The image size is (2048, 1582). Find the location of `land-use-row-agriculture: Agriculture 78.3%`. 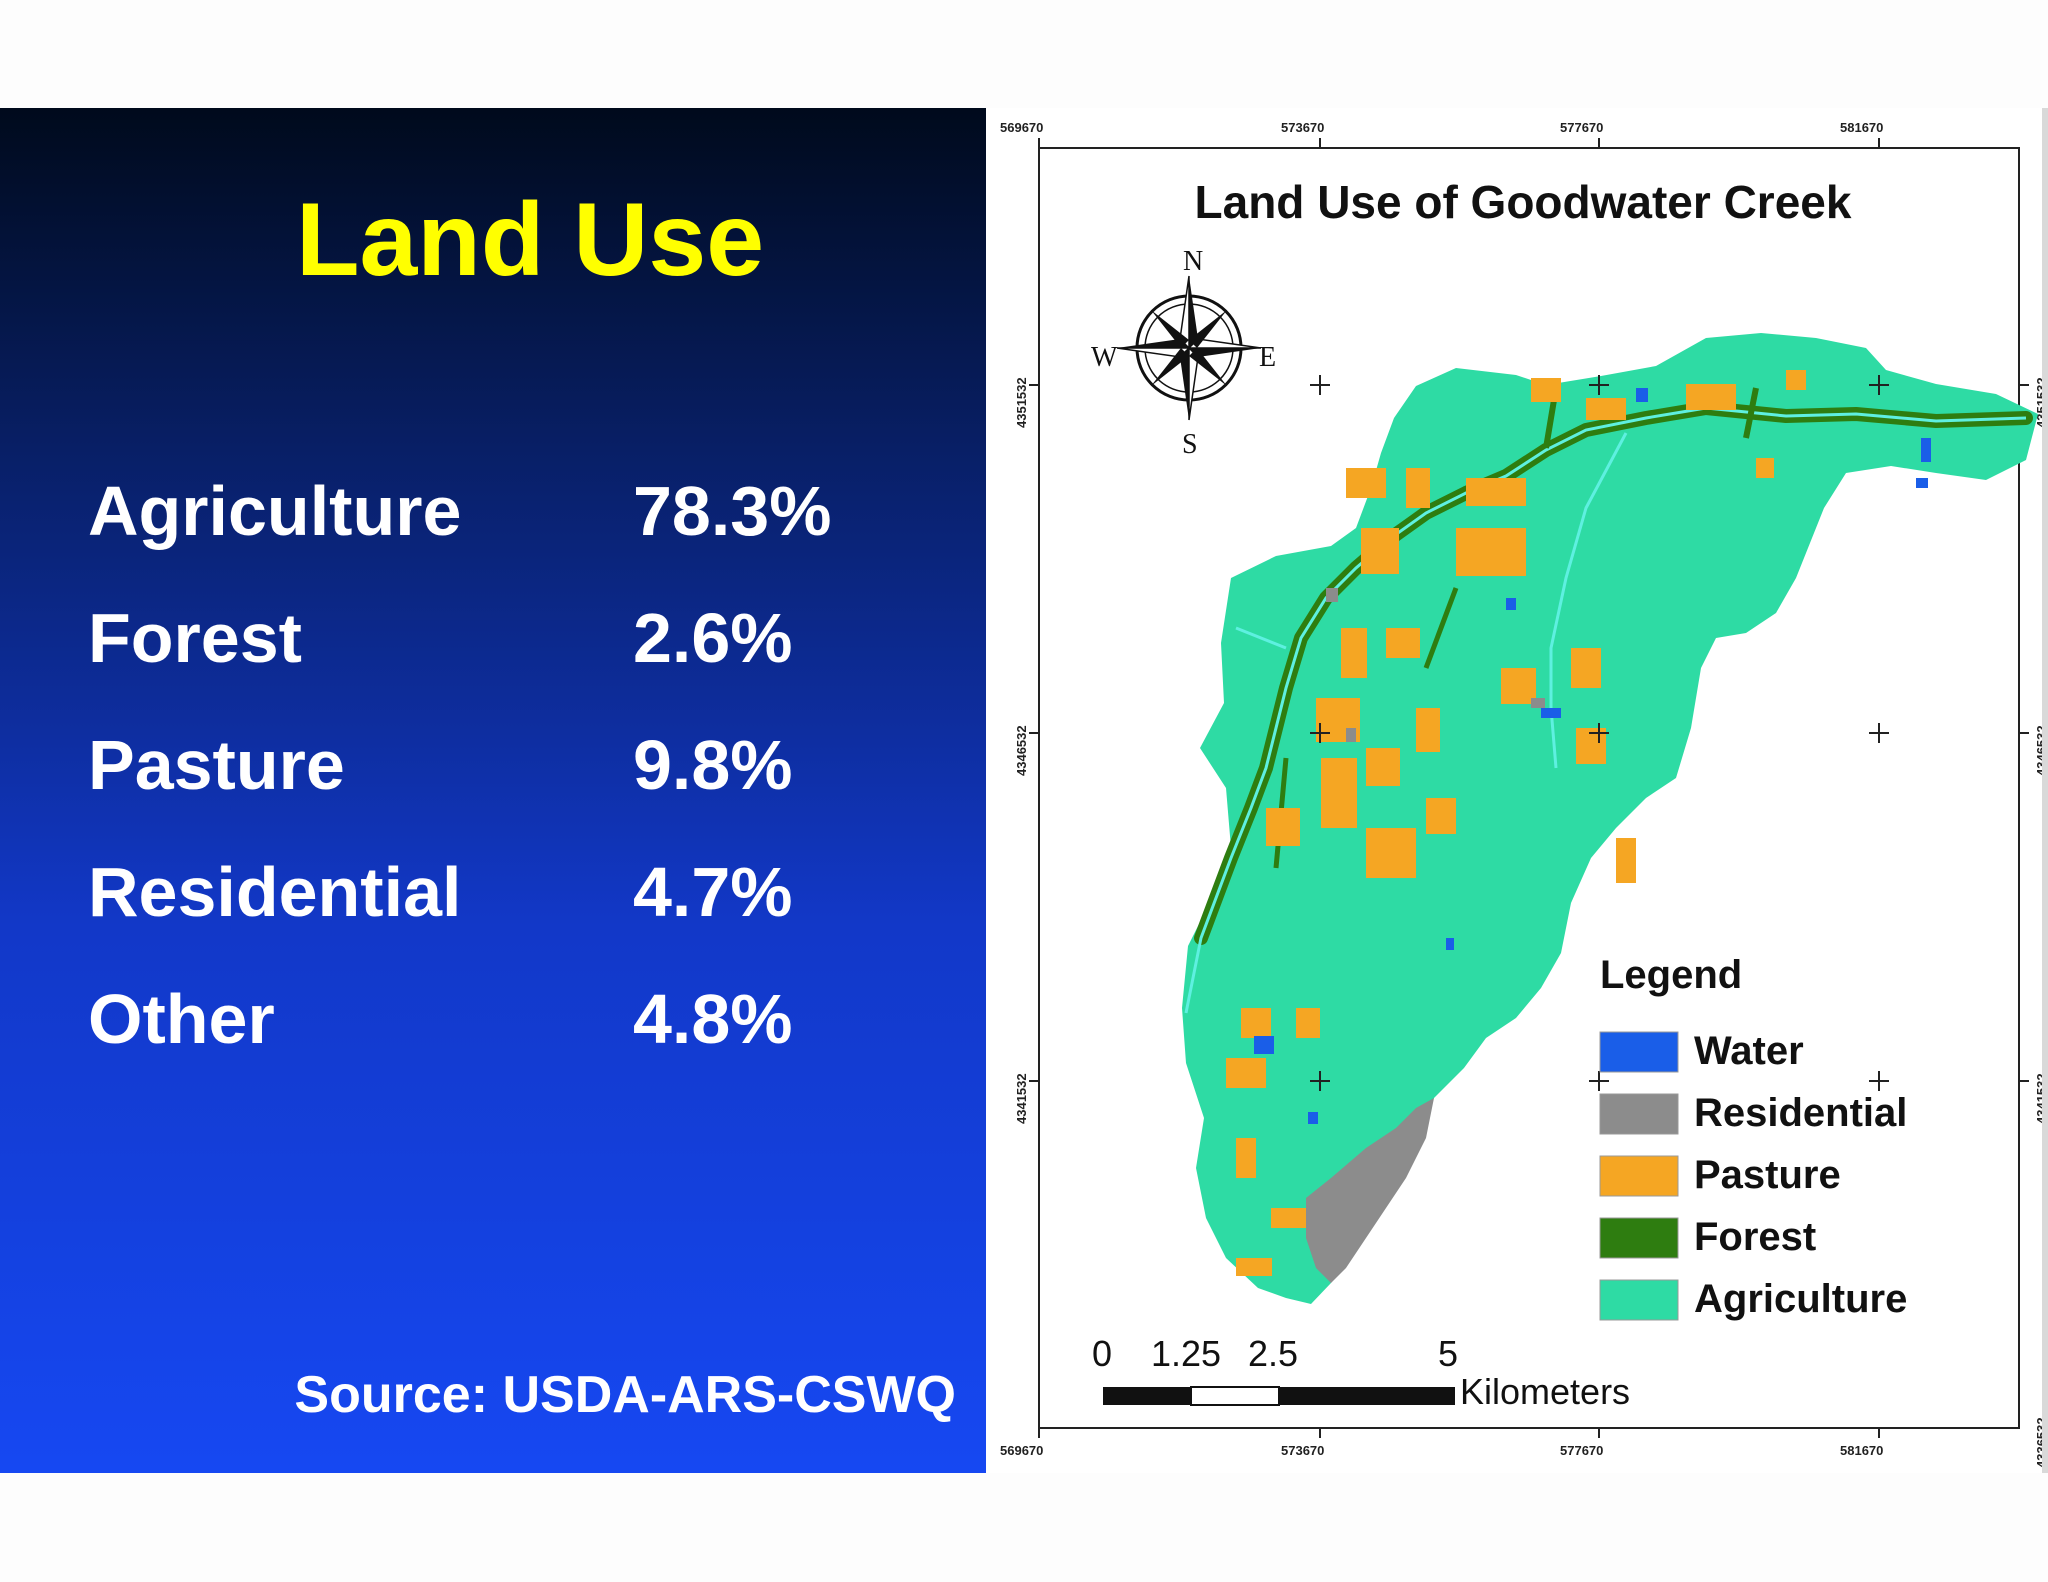

land-use-row-agriculture: Agriculture 78.3% is located at coordinates (459, 511).